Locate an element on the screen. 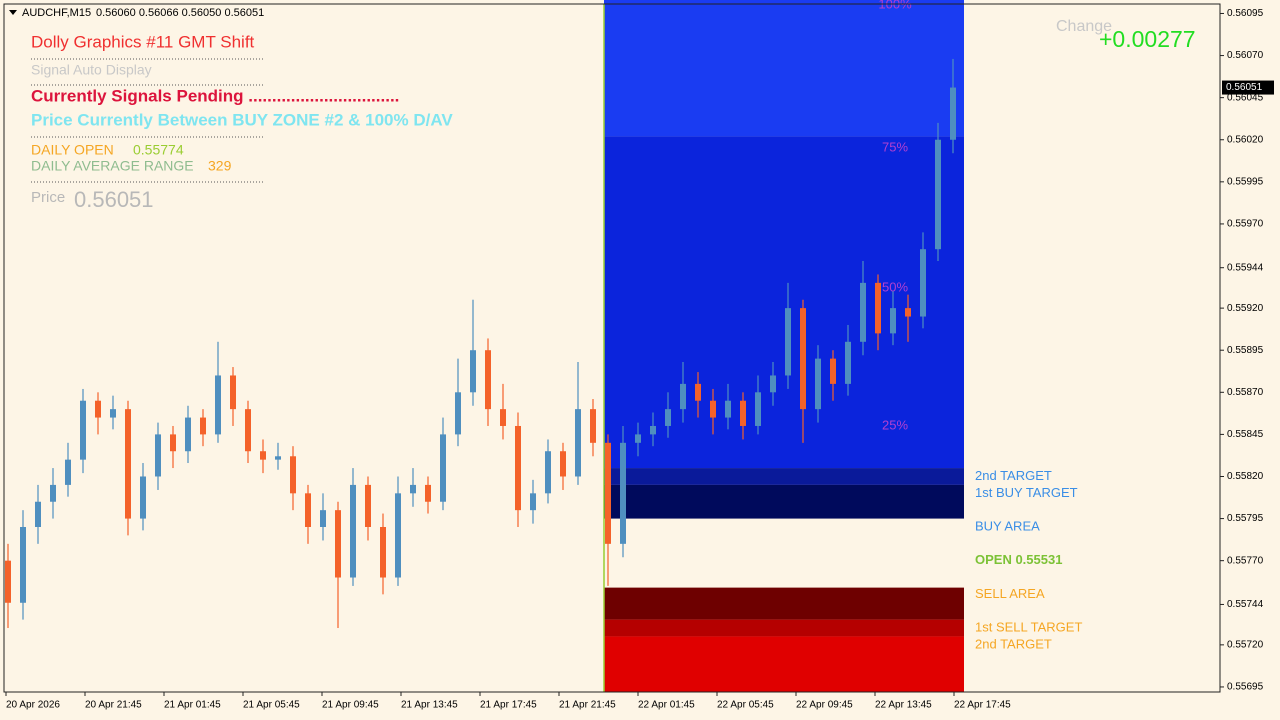  x-tick-label: 21 Apr 09:45 is located at coordinates (350, 705).